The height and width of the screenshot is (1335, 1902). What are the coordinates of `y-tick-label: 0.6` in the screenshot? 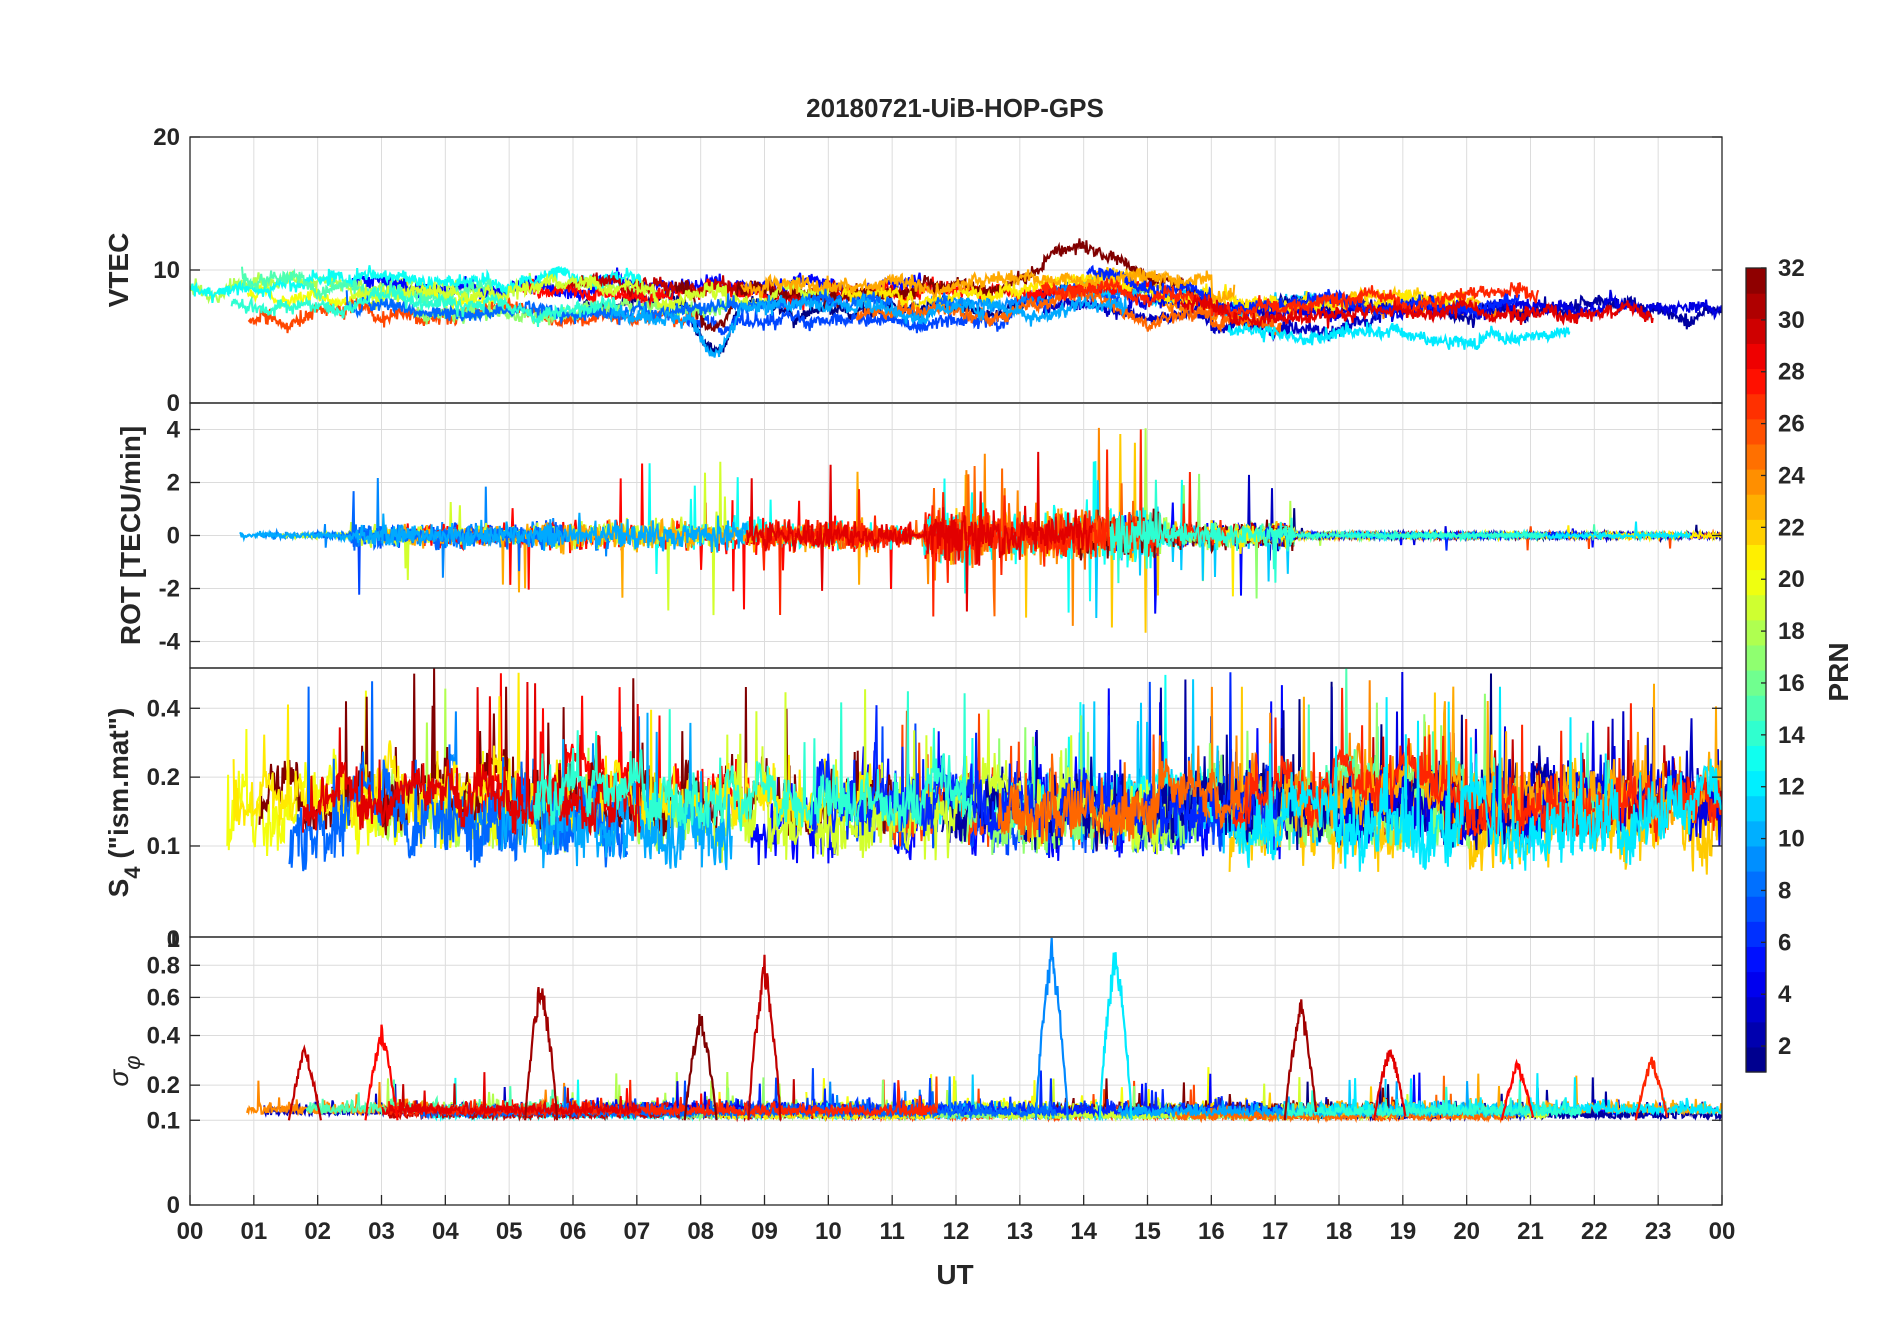 It's located at (163, 997).